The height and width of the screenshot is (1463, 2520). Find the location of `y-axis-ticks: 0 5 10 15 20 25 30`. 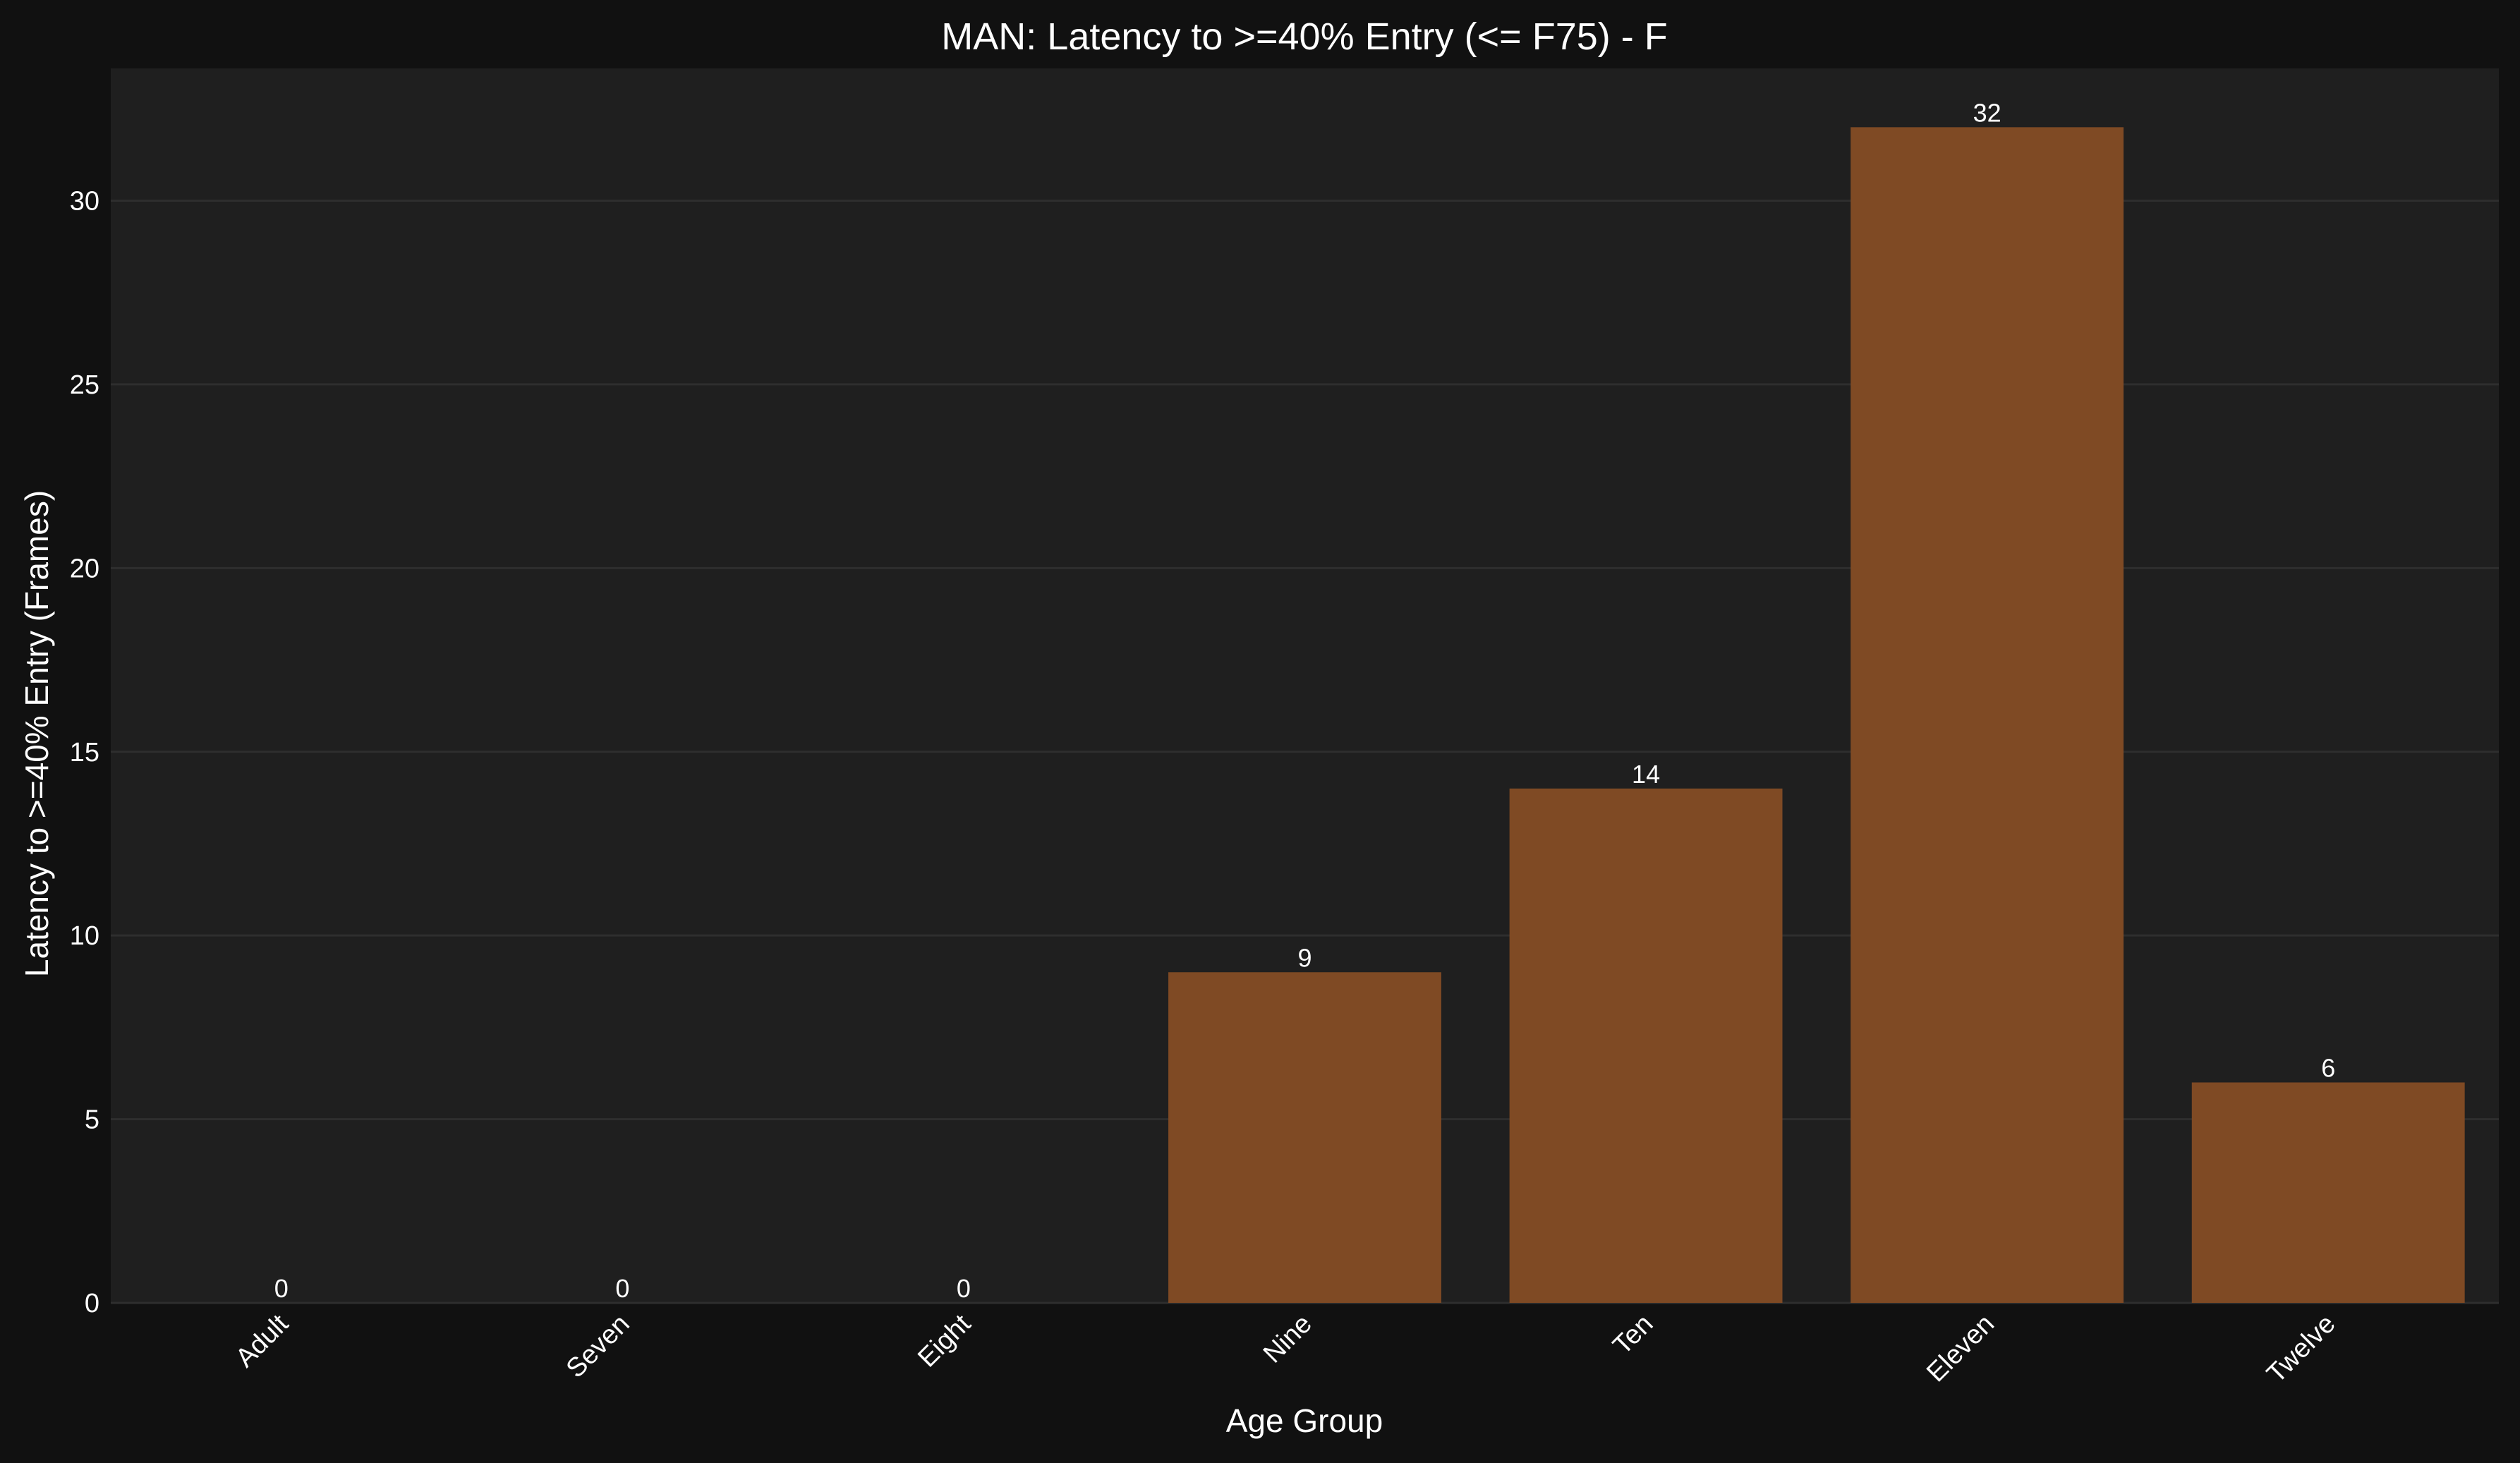

y-axis-ticks: 0 5 10 15 20 25 30 is located at coordinates (84, 753).